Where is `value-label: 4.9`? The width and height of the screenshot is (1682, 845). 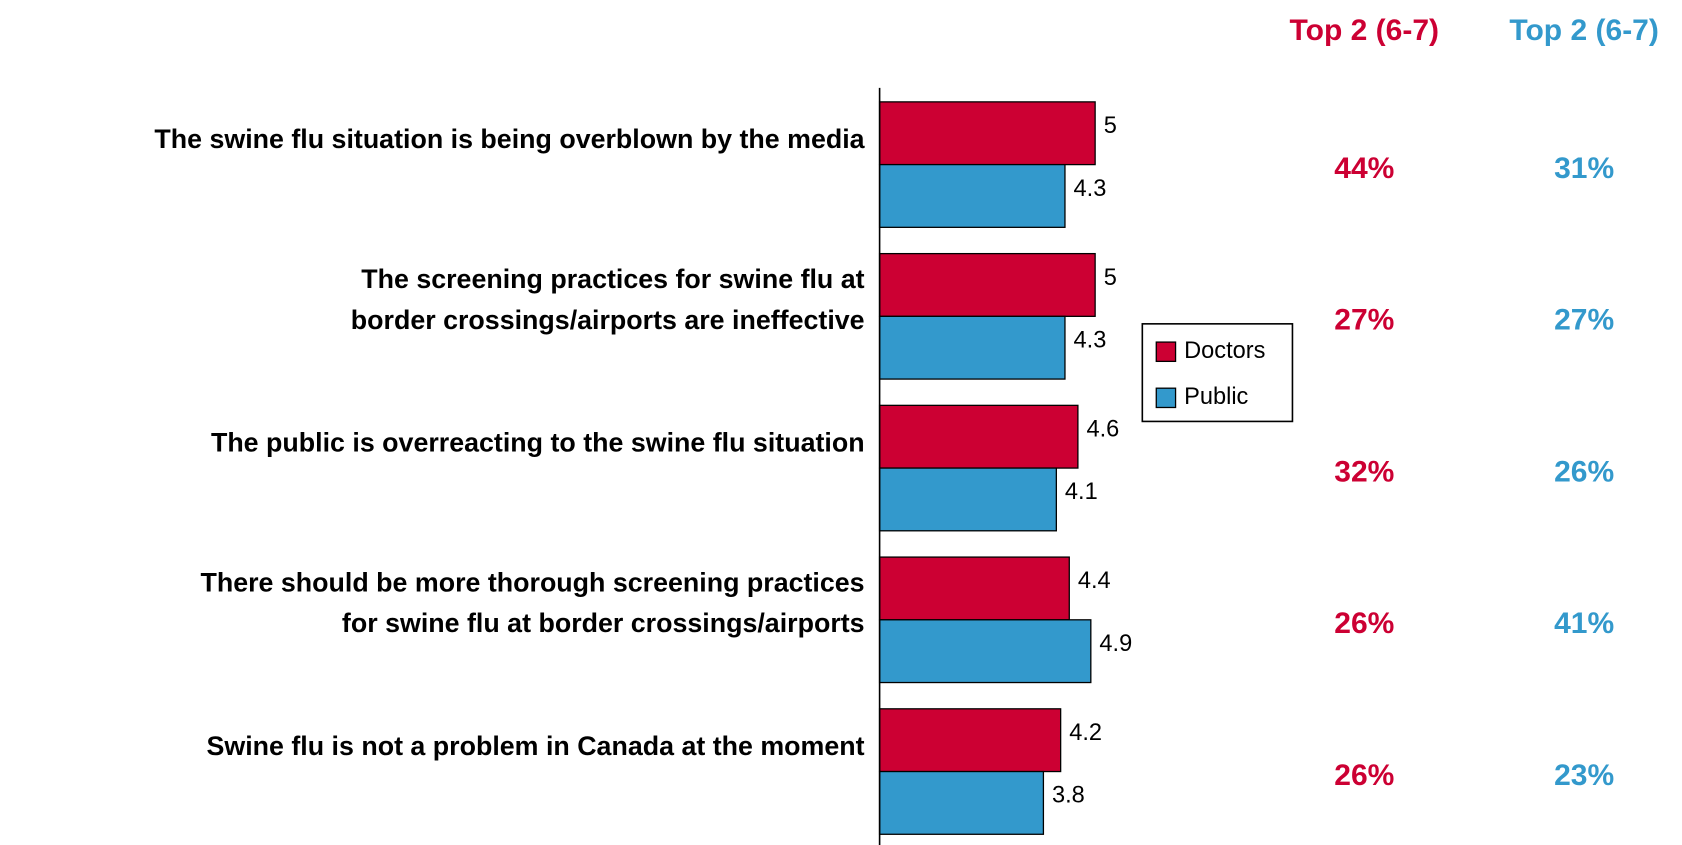 value-label: 4.9 is located at coordinates (1115, 643).